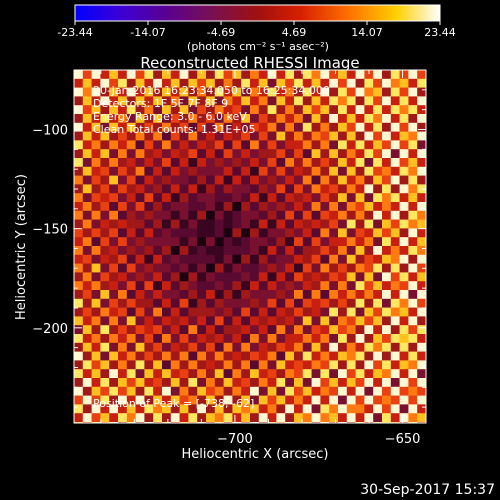 The height and width of the screenshot is (500, 500). What do you see at coordinates (256, 30) in the screenshot?
I see `colorbar-ticks: -23.44 -14.07 -4.69 4.69 14.07 23.44` at bounding box center [256, 30].